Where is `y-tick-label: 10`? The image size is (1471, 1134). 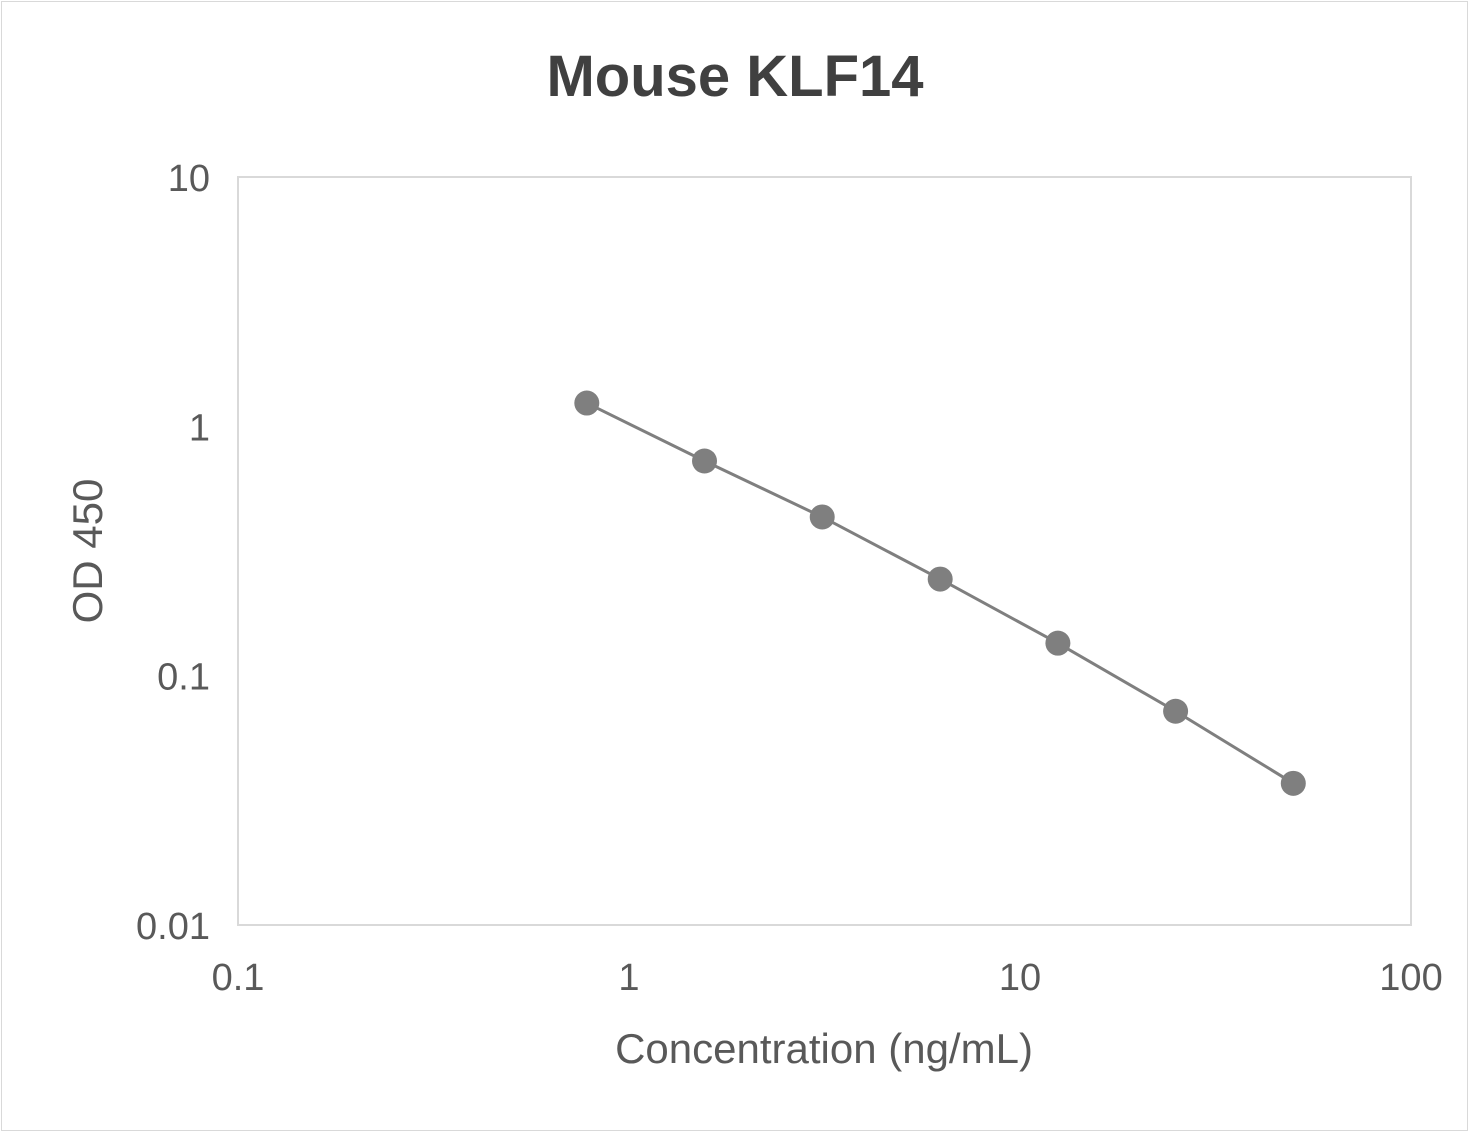
y-tick-label: 10 is located at coordinates (189, 179).